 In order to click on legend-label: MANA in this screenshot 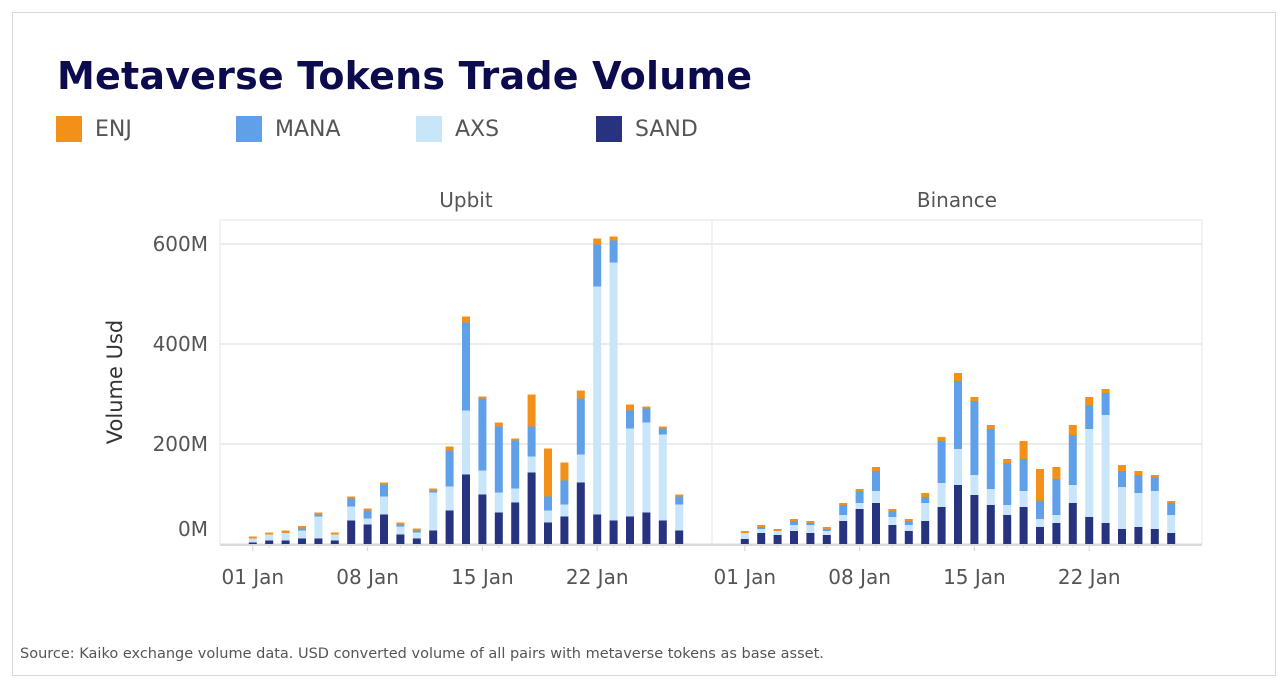, I will do `click(308, 129)`.